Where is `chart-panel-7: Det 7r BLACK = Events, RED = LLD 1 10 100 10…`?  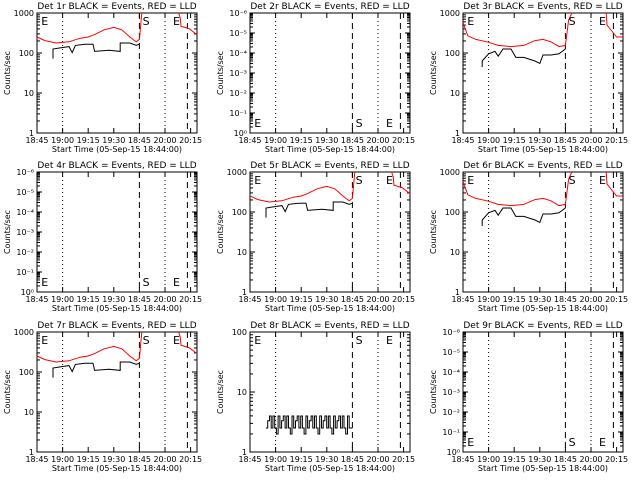
chart-panel-7: Det 7r BLACK = Events, RED = LLD 1 10 100 10… is located at coordinates (102, 397).